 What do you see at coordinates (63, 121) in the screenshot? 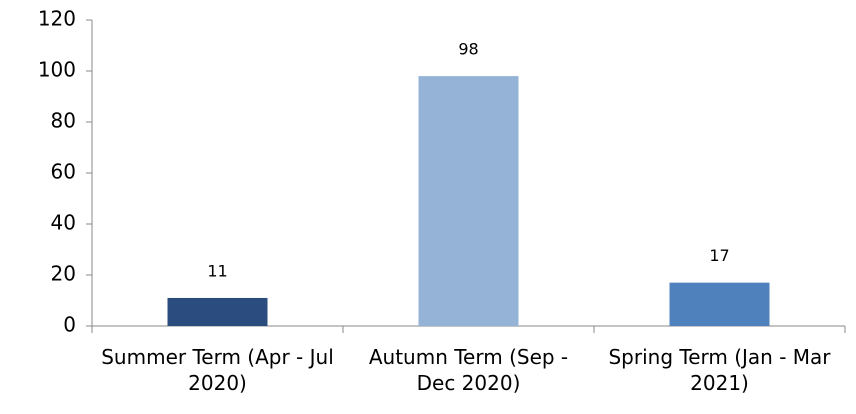
I see `y-tick-label: 80` at bounding box center [63, 121].